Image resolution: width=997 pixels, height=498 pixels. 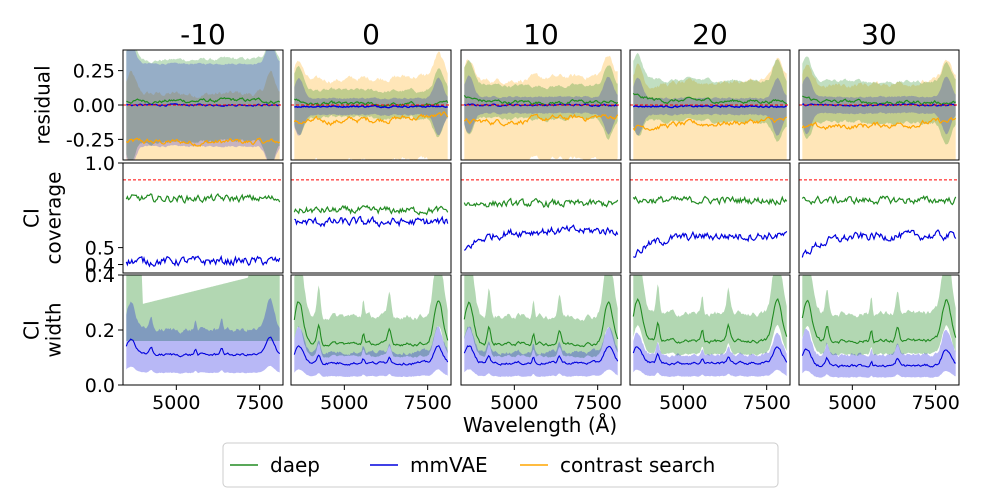 I want to click on mmvae-band, so click(x=710, y=354).